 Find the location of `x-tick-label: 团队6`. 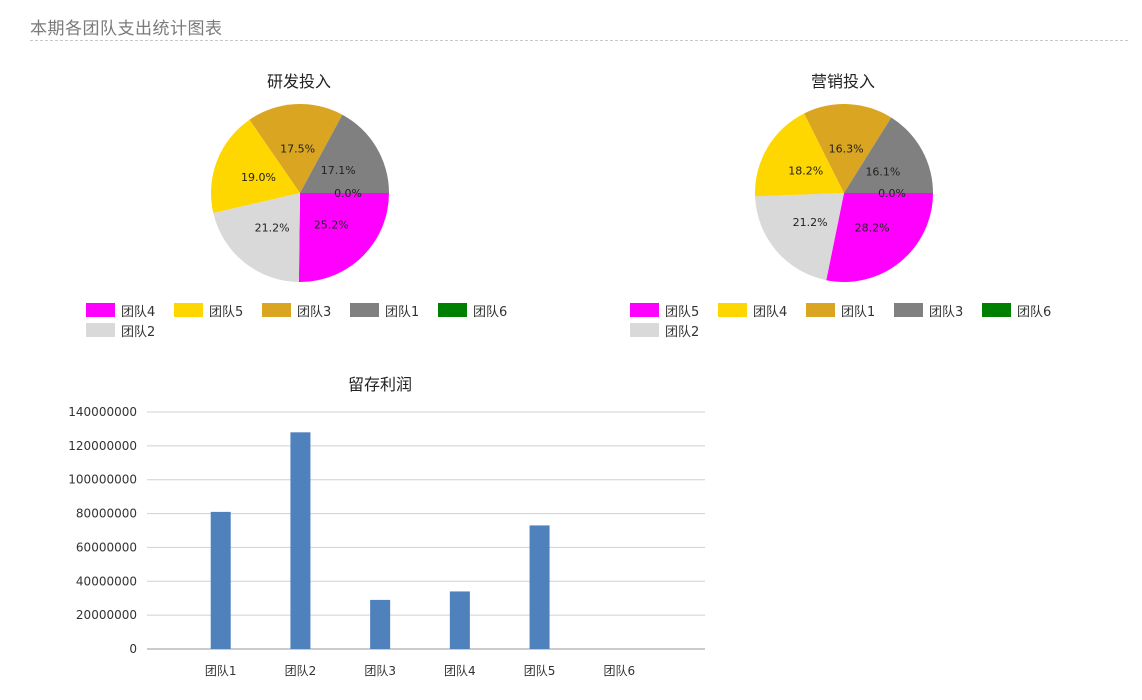

x-tick-label: 团队6 is located at coordinates (619, 670).